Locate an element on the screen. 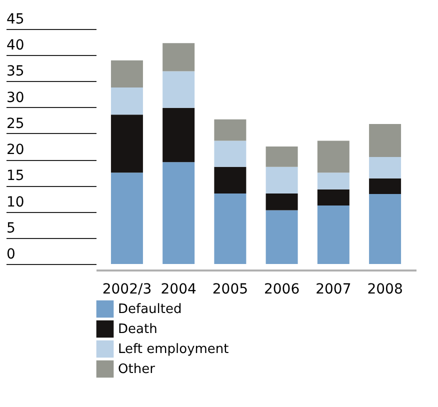  y-tick-label: 20 is located at coordinates (15, 150).